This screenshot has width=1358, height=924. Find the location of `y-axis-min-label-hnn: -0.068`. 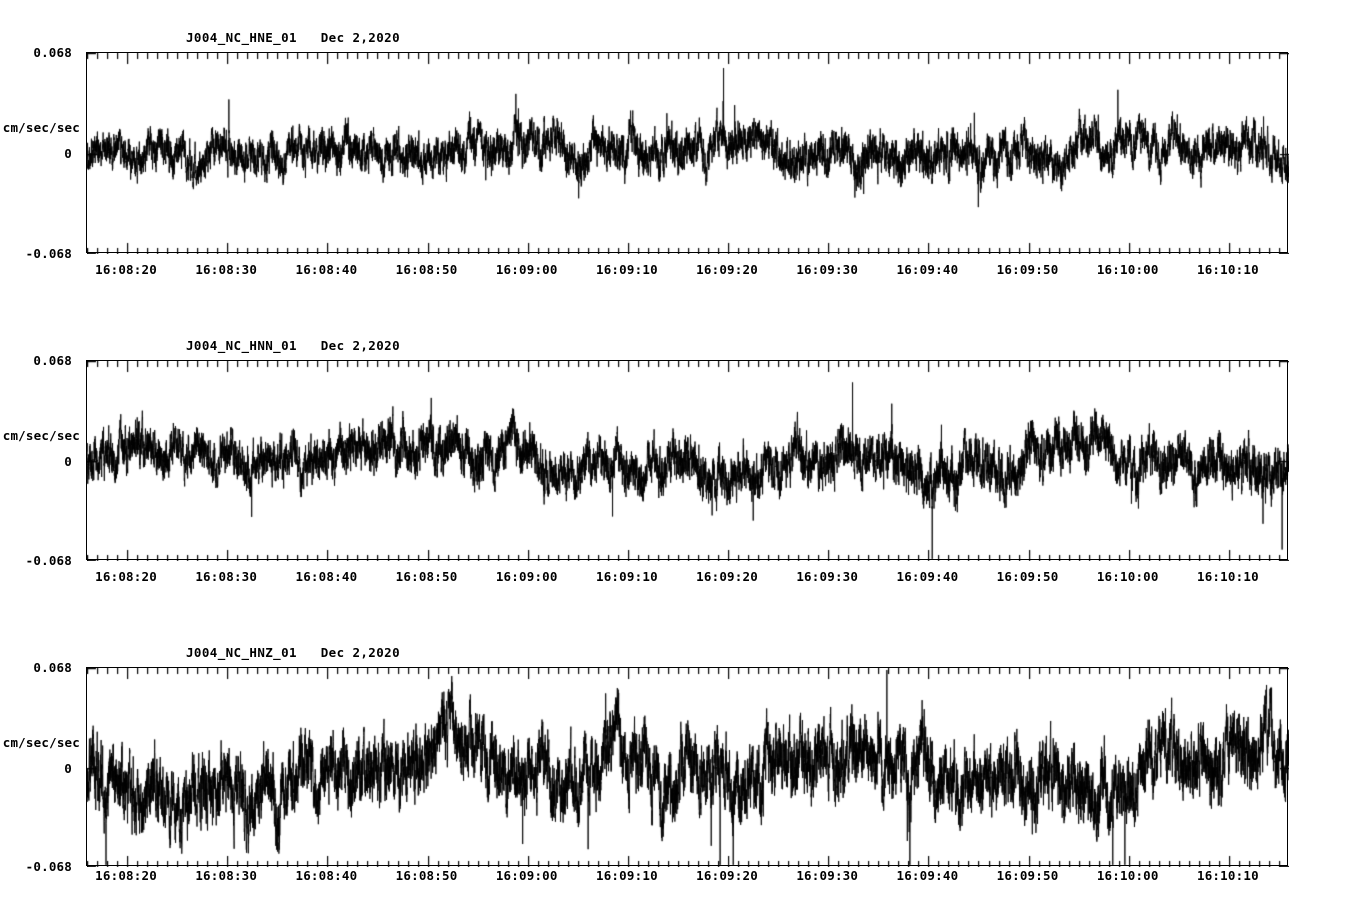

y-axis-min-label-hnn: -0.068 is located at coordinates (48, 560).